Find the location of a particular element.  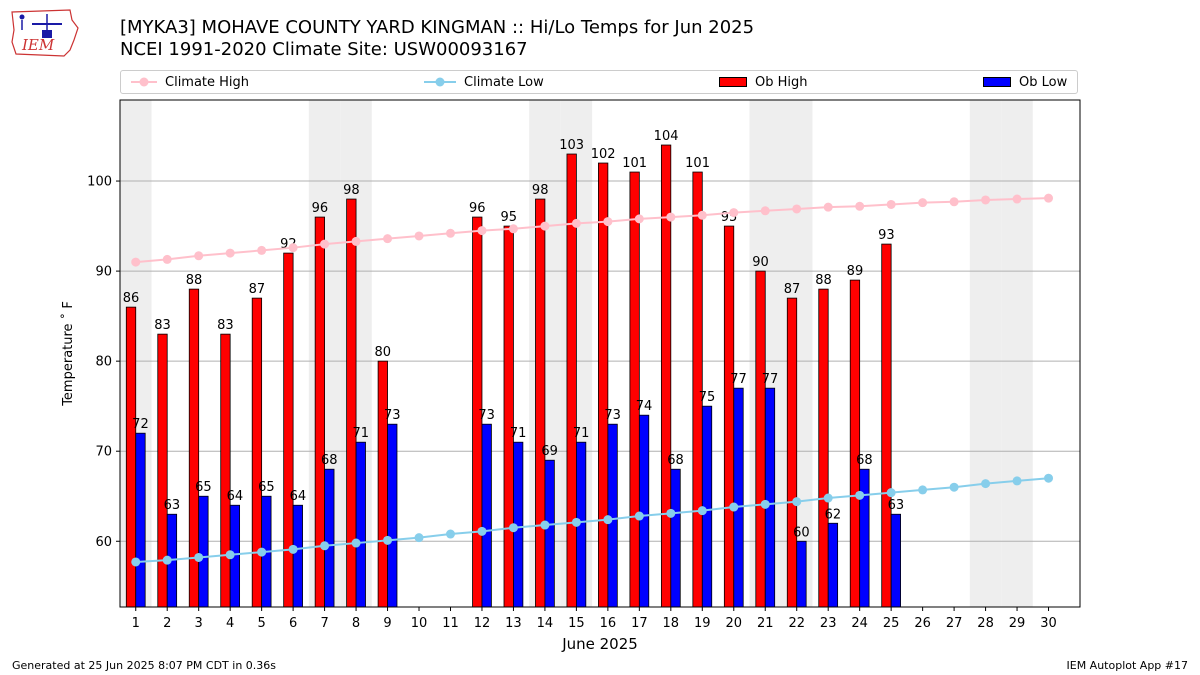

x-tick-label: 25 is located at coordinates (891, 623).